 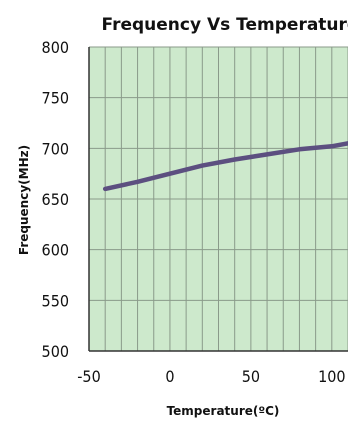 I want to click on x-tick-label: 100, so click(x=331, y=376).